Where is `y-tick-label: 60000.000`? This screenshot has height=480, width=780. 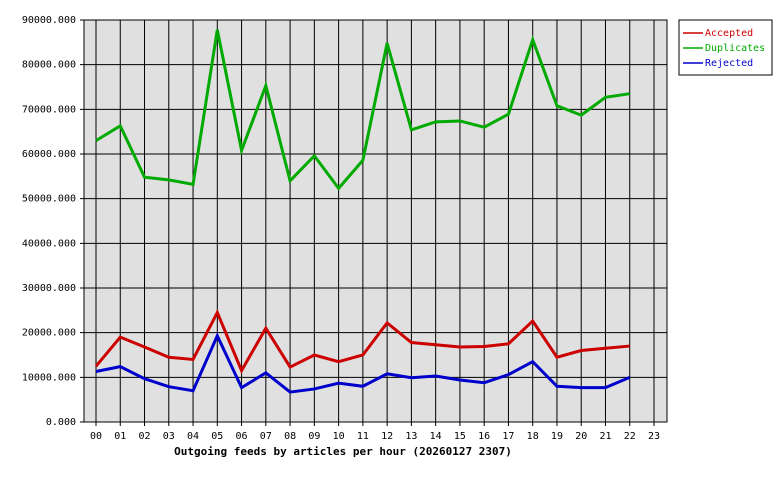 y-tick-label: 60000.000 is located at coordinates (49, 154).